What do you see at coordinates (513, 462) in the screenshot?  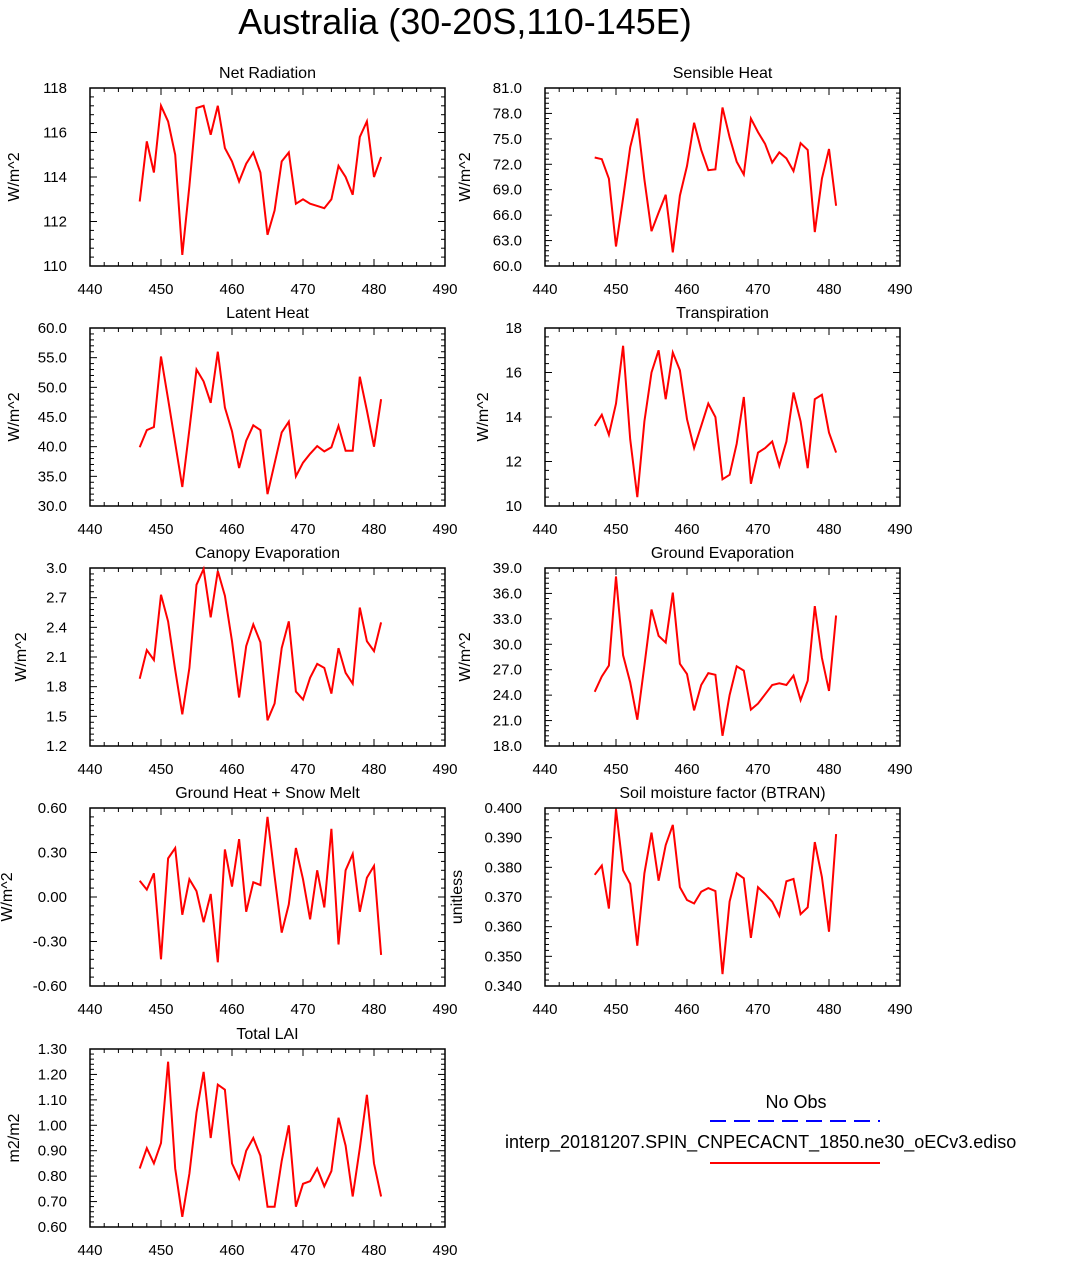 I see `y-tick-label: 12` at bounding box center [513, 462].